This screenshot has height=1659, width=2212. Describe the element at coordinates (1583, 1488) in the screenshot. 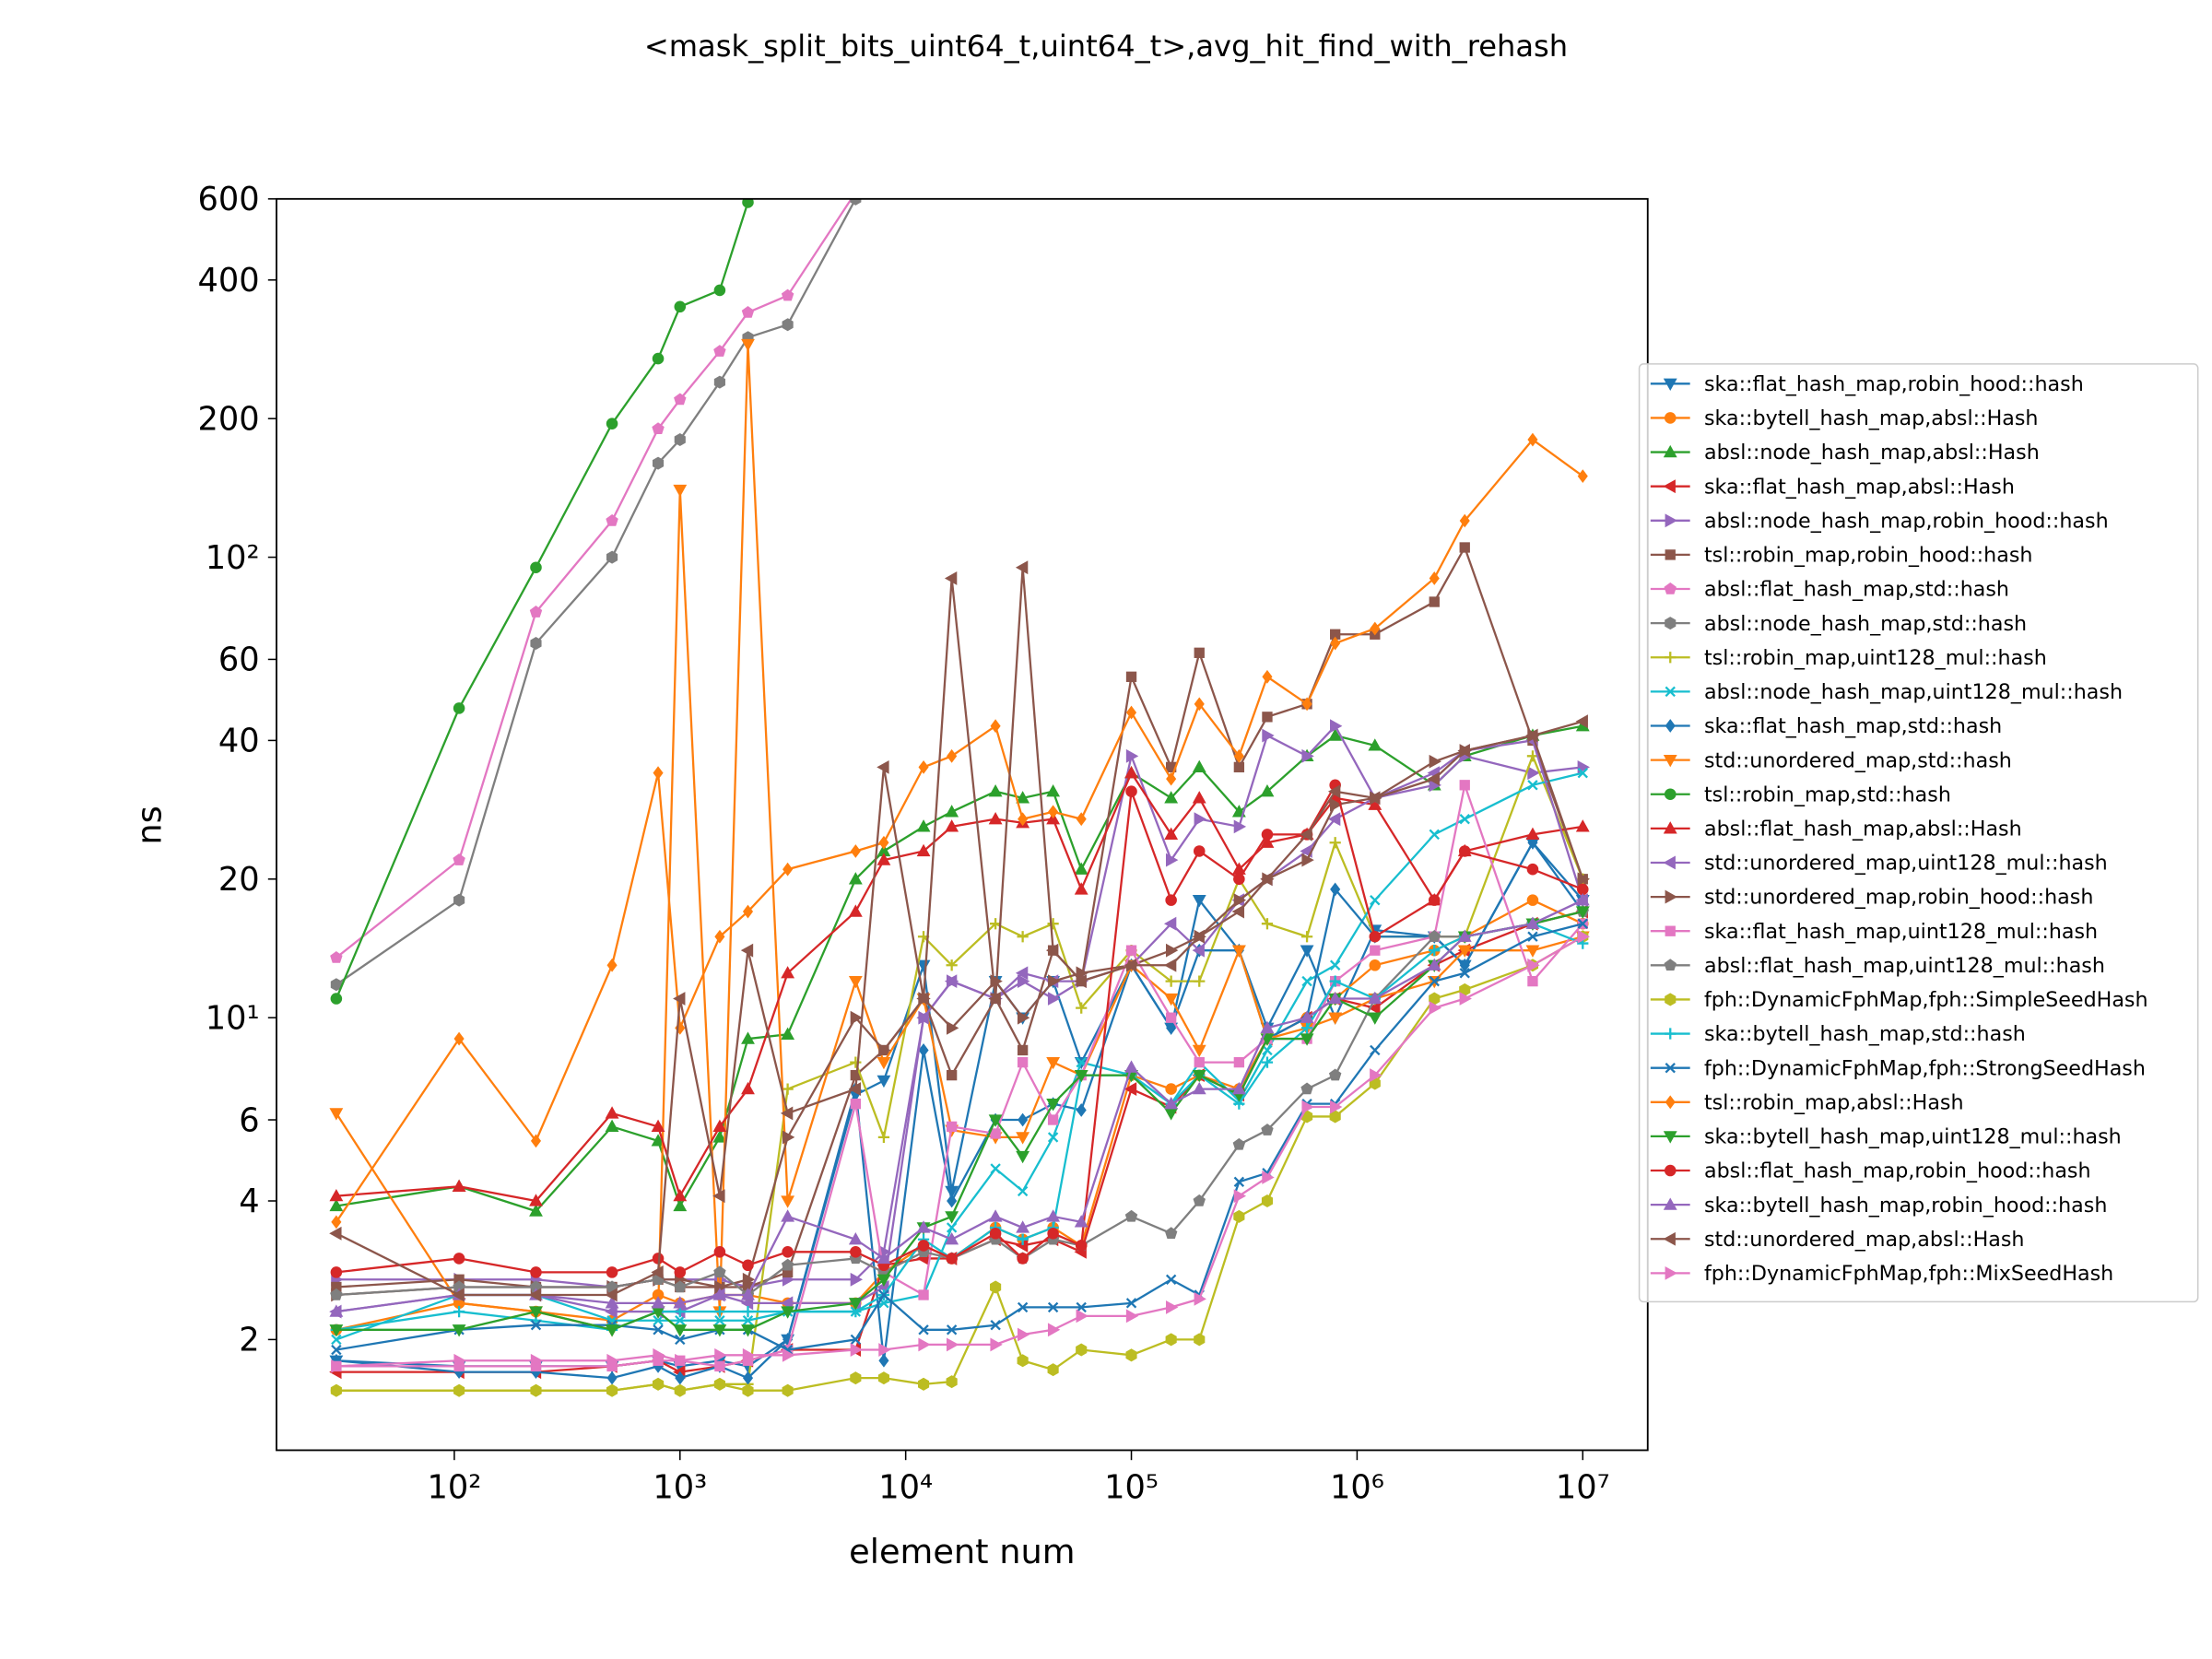

I see `x-tick-label: 10⁷` at that location.